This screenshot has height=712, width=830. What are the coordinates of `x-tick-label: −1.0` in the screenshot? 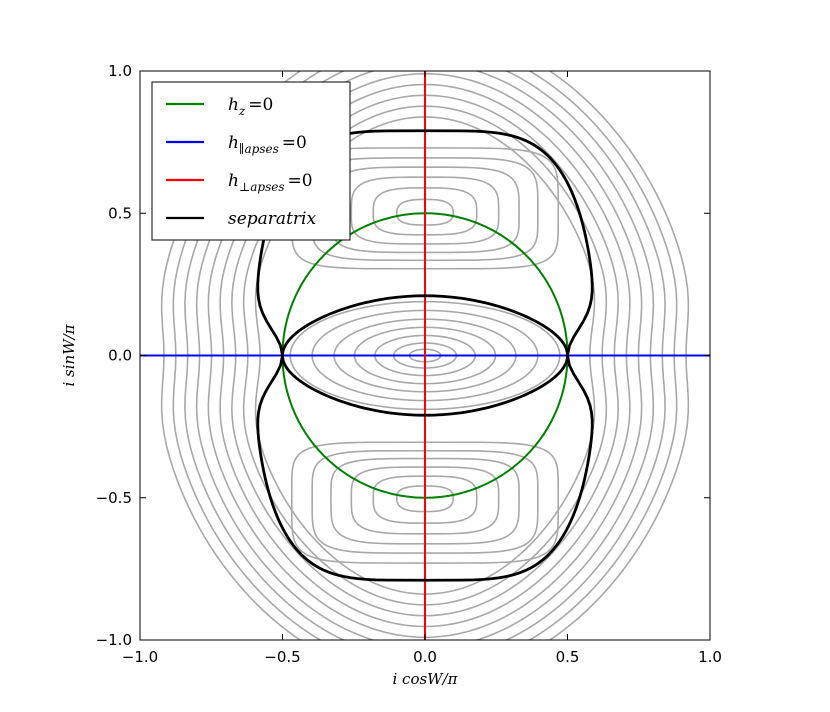 It's located at (140, 657).